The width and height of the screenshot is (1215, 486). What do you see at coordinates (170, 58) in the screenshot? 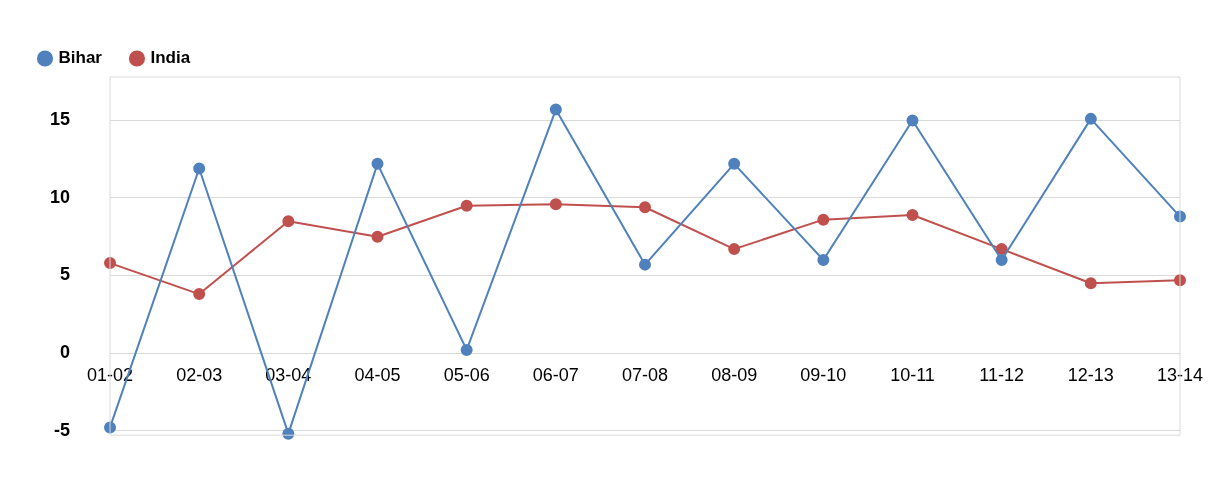
I see `legend-label: India` at bounding box center [170, 58].